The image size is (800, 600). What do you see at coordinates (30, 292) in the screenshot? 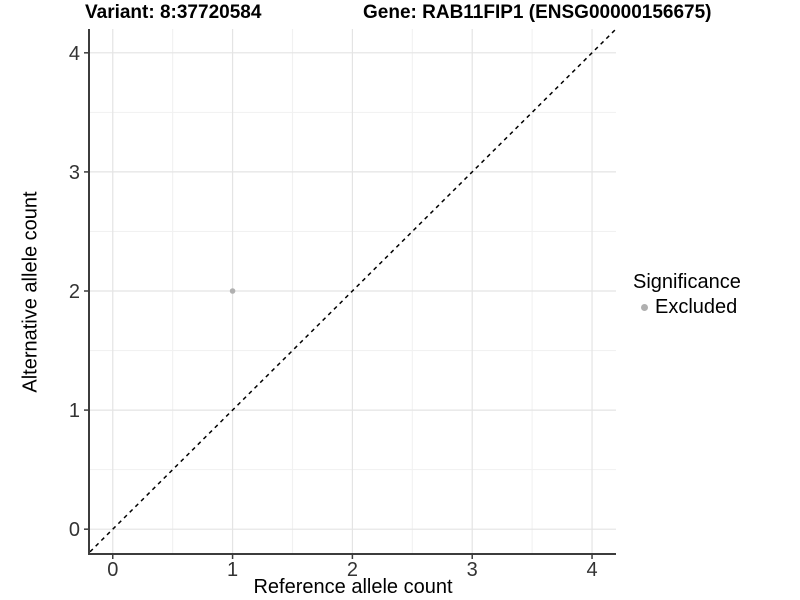
I see `y-axis-title: Alternative allele count` at bounding box center [30, 292].